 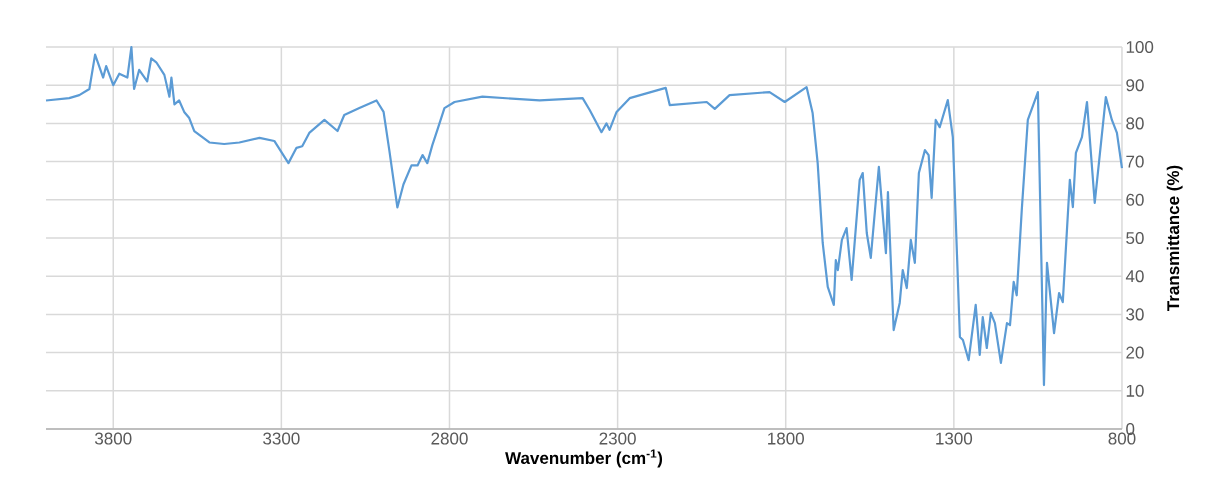 What do you see at coordinates (281, 438) in the screenshot?
I see `x-tick-label: 3300` at bounding box center [281, 438].